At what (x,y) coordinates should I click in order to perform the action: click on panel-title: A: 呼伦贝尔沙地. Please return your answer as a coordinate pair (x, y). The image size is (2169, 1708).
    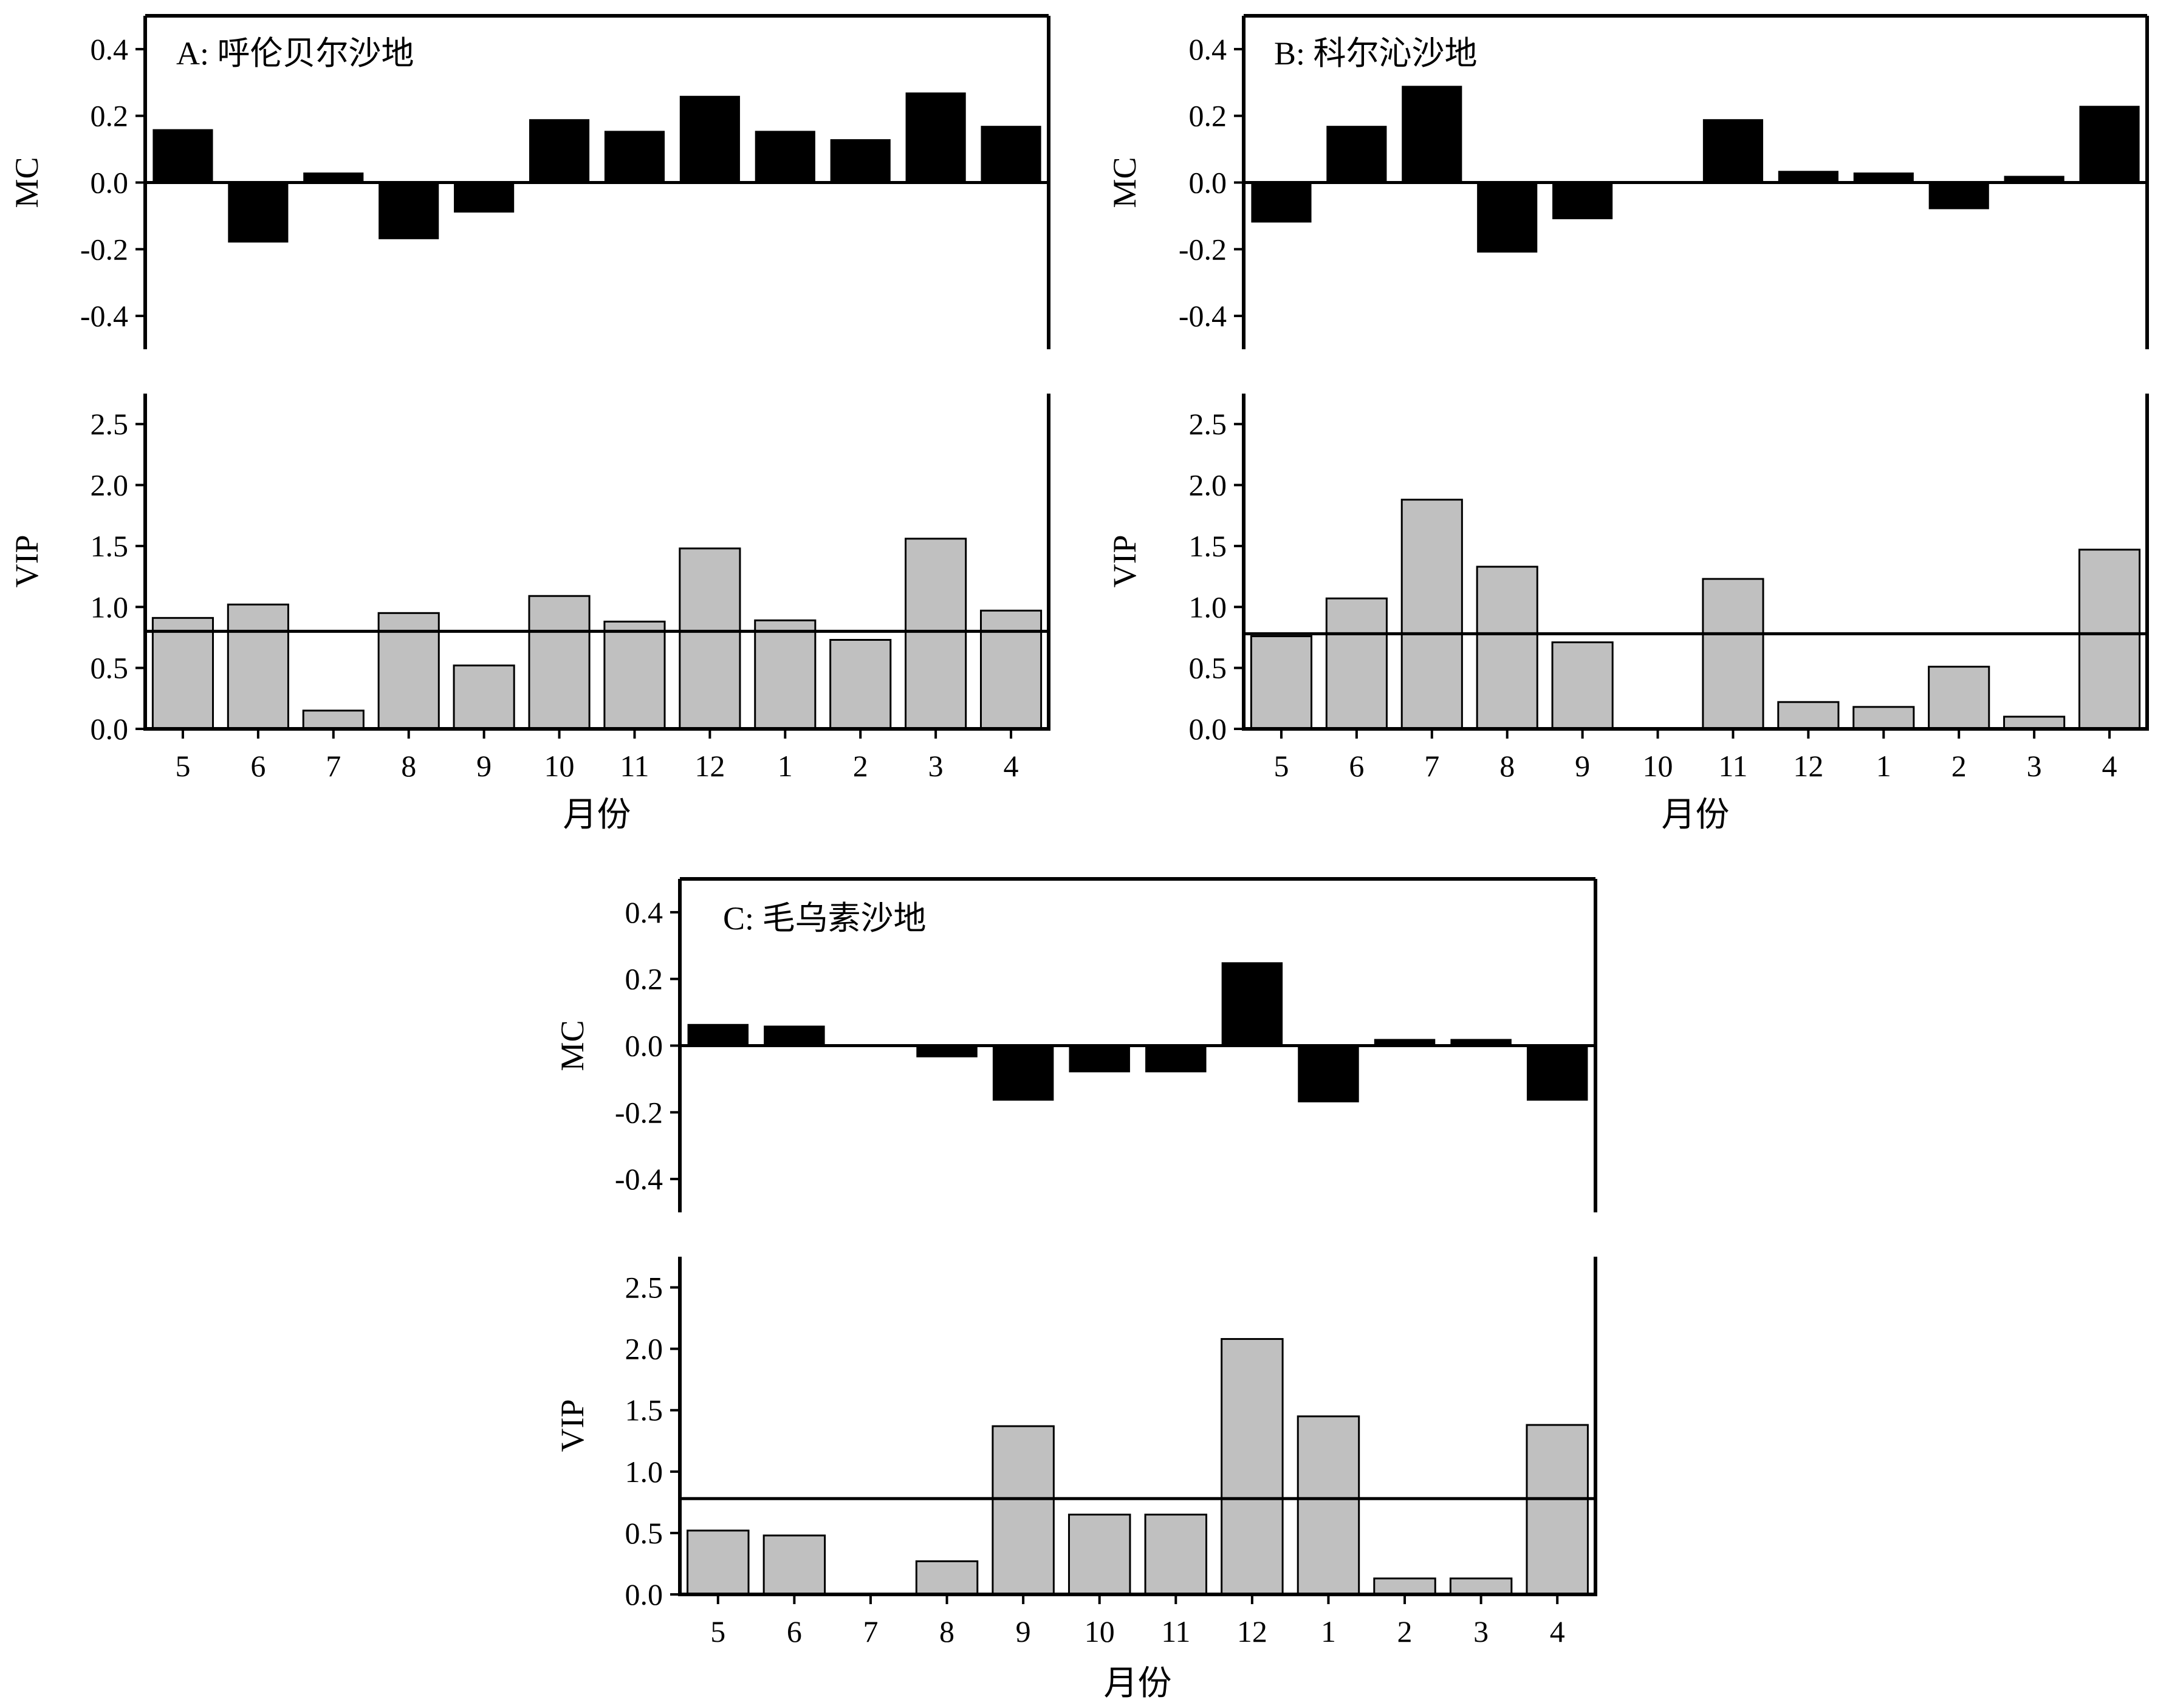
    Looking at the image, I should click on (295, 53).